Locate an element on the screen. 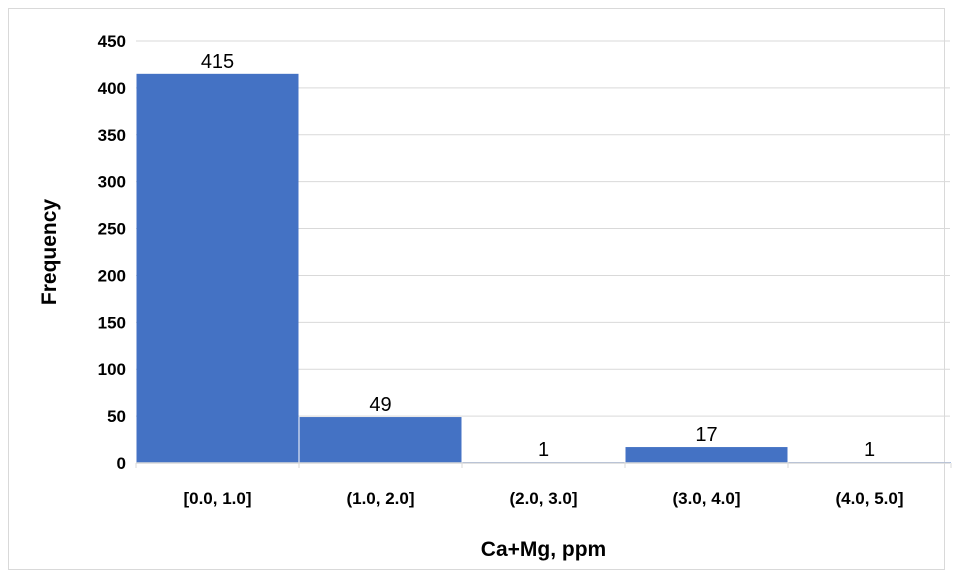 This screenshot has height=578, width=954. y-tick-label: 300 is located at coordinates (112, 182).